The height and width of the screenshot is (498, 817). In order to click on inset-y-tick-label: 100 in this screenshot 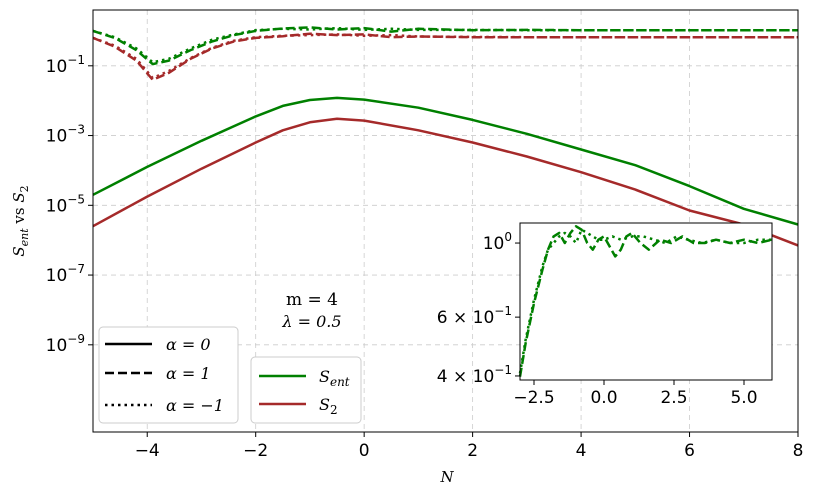, I will do `click(497, 242)`.